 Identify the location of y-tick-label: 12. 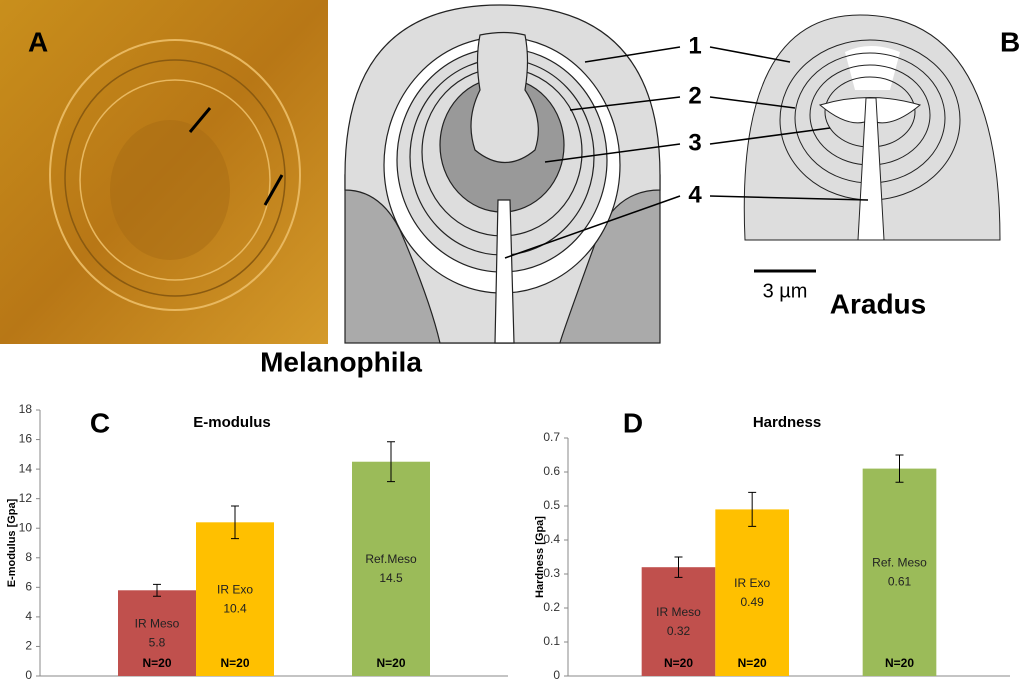
(26, 498).